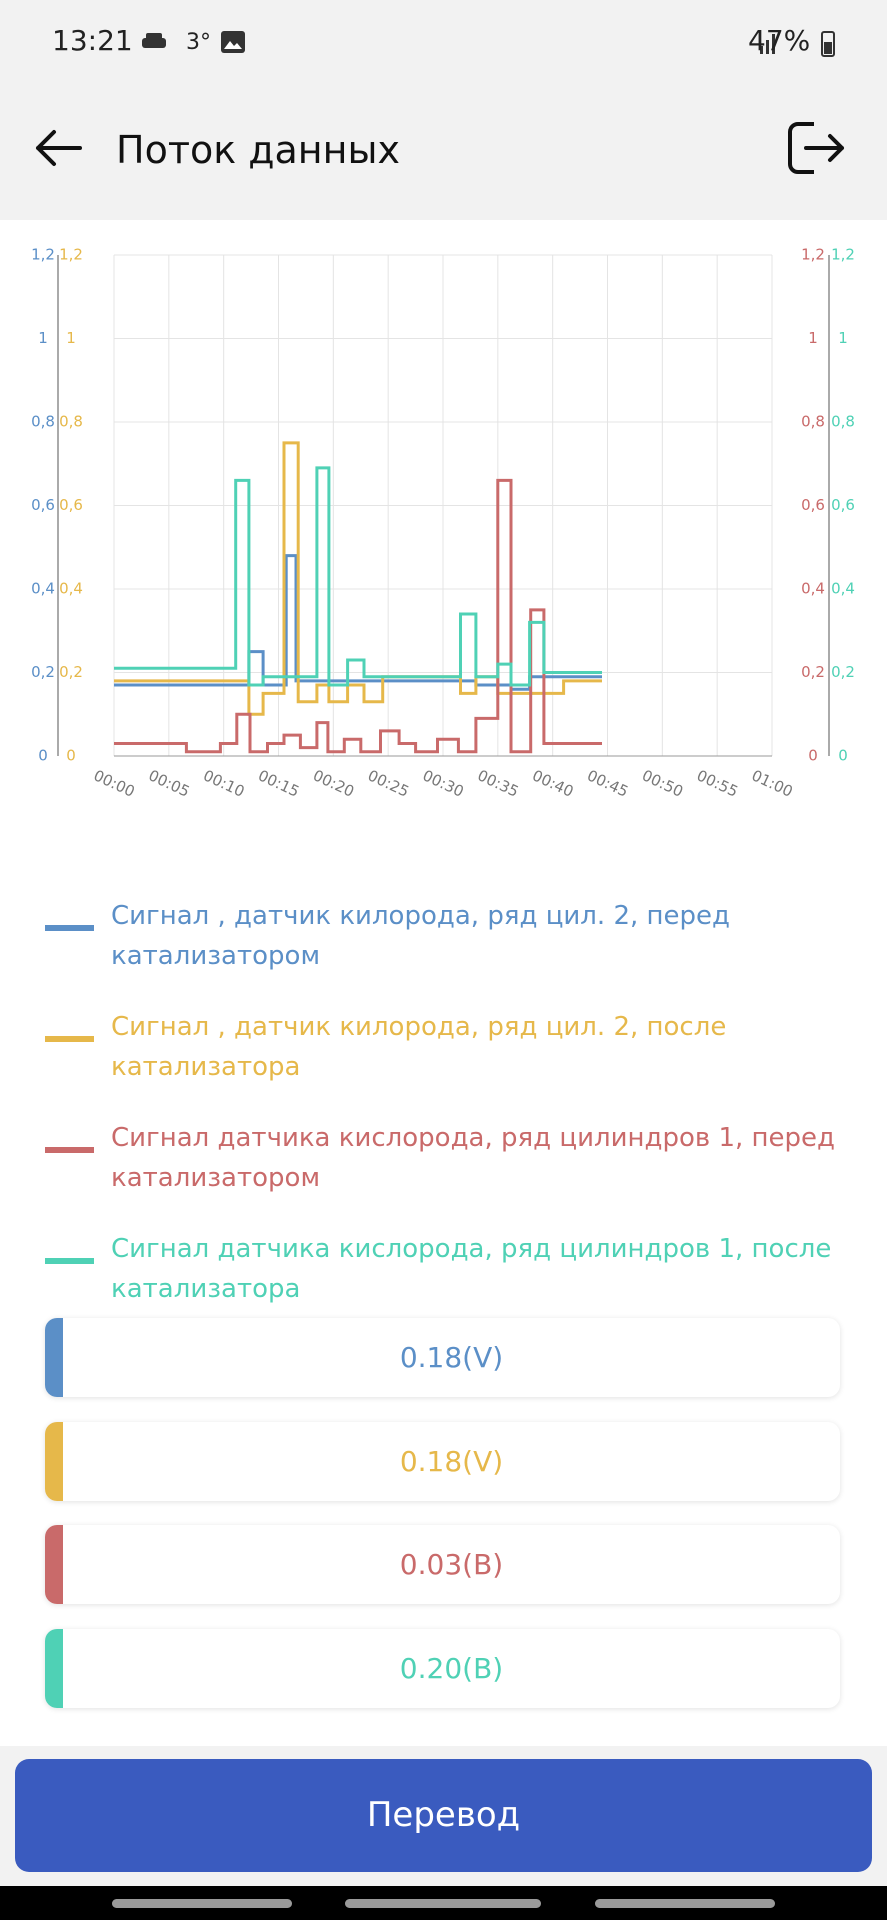 Image resolution: width=887 pixels, height=1920 pixels. What do you see at coordinates (233, 42) in the screenshot?
I see `image-icon` at bounding box center [233, 42].